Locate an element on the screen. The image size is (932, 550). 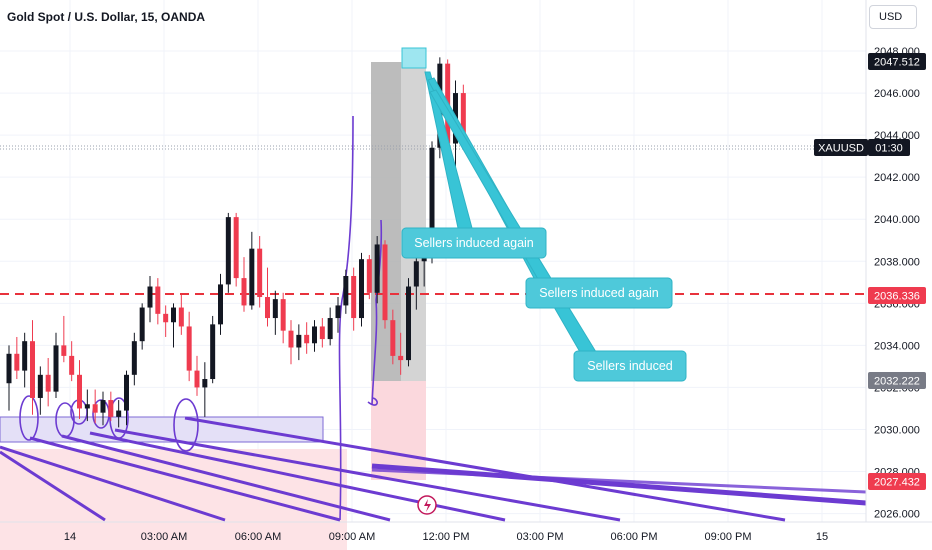
callout-sellers-induced-again-2: Sellers induced again is located at coordinates (599, 293).